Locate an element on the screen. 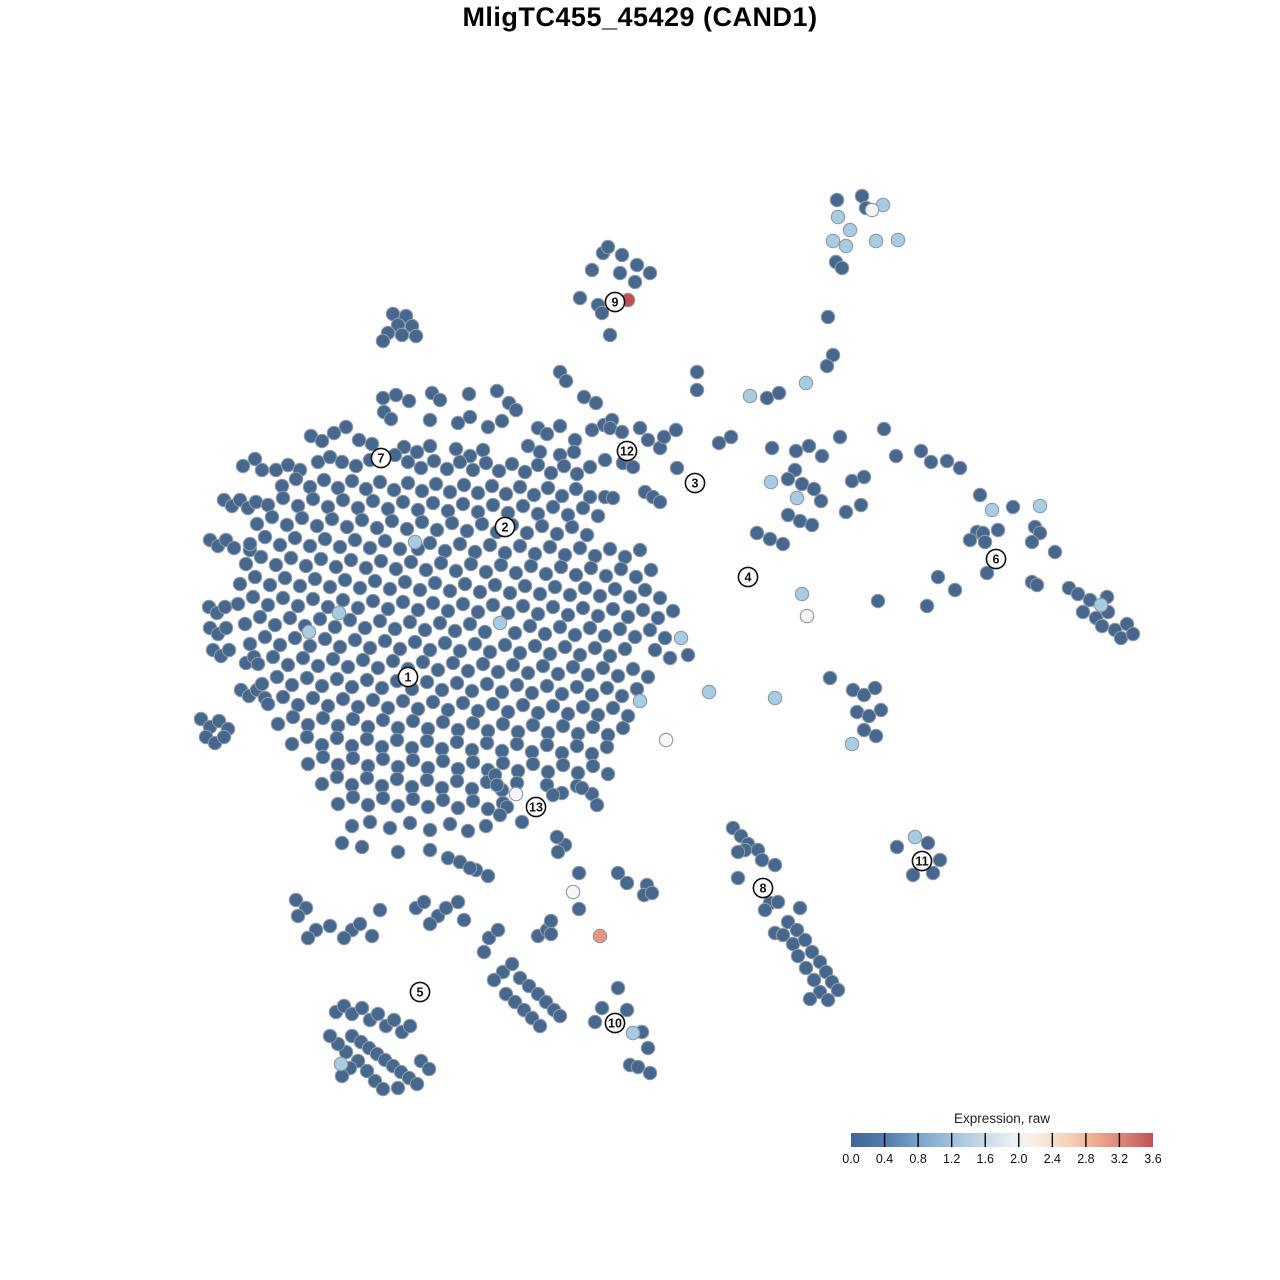 This screenshot has width=1280, height=1280. cluster-label-number: 3 is located at coordinates (695, 483).